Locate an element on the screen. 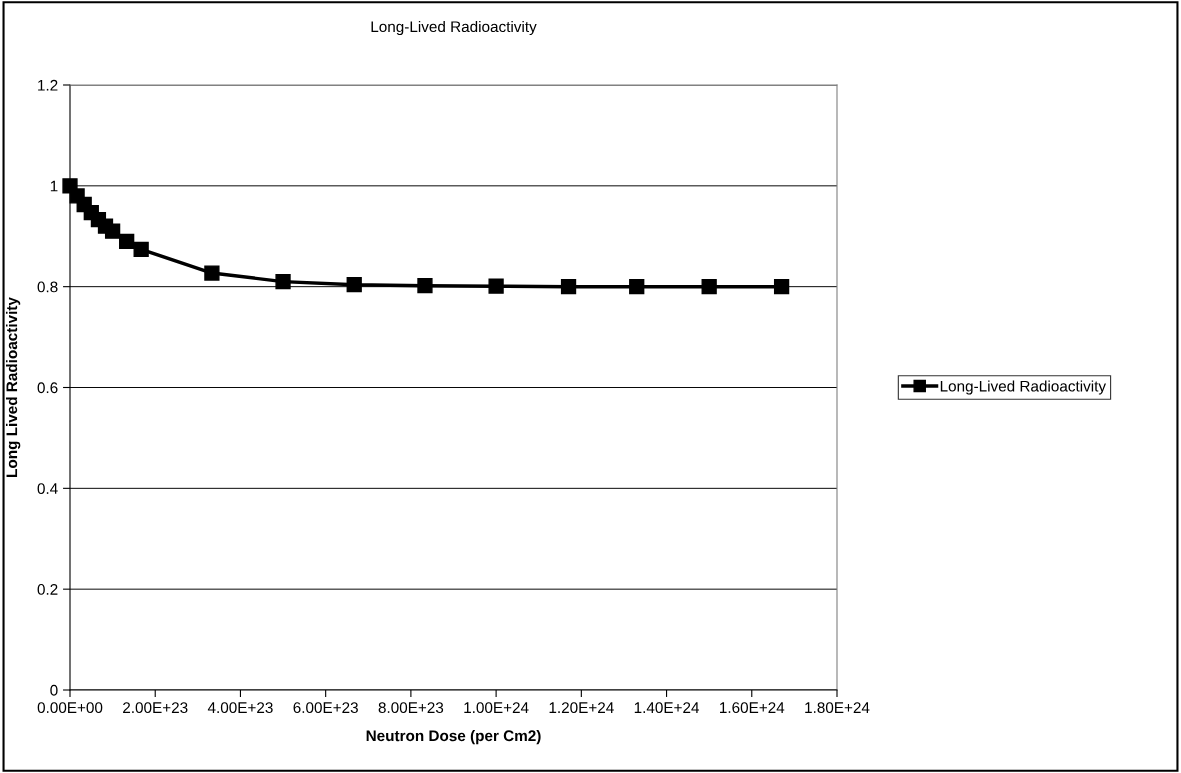  x-tick-label: 4.00E+23 is located at coordinates (240, 708).